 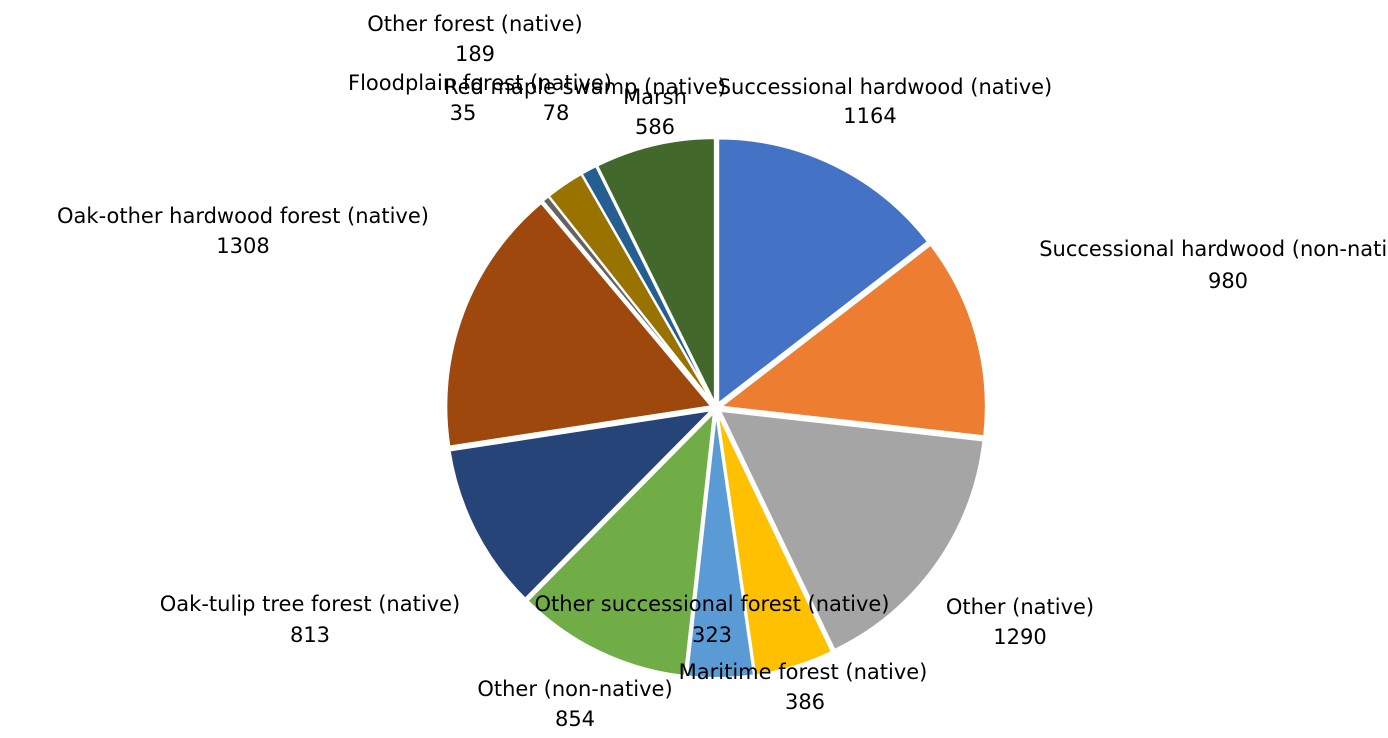 I want to click on slice-value: 586, so click(x=655, y=127).